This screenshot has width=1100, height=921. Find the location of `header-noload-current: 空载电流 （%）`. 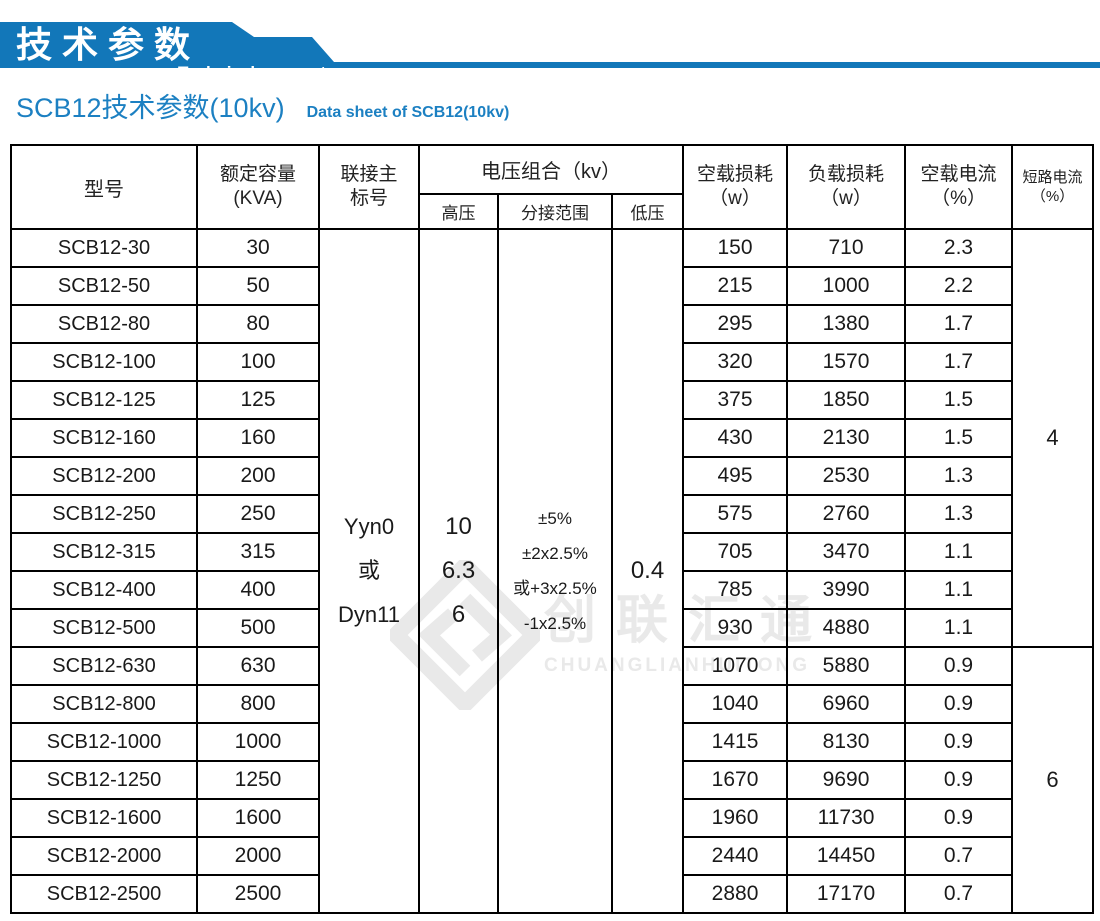

header-noload-current: 空载电流 （%） is located at coordinates (959, 187).